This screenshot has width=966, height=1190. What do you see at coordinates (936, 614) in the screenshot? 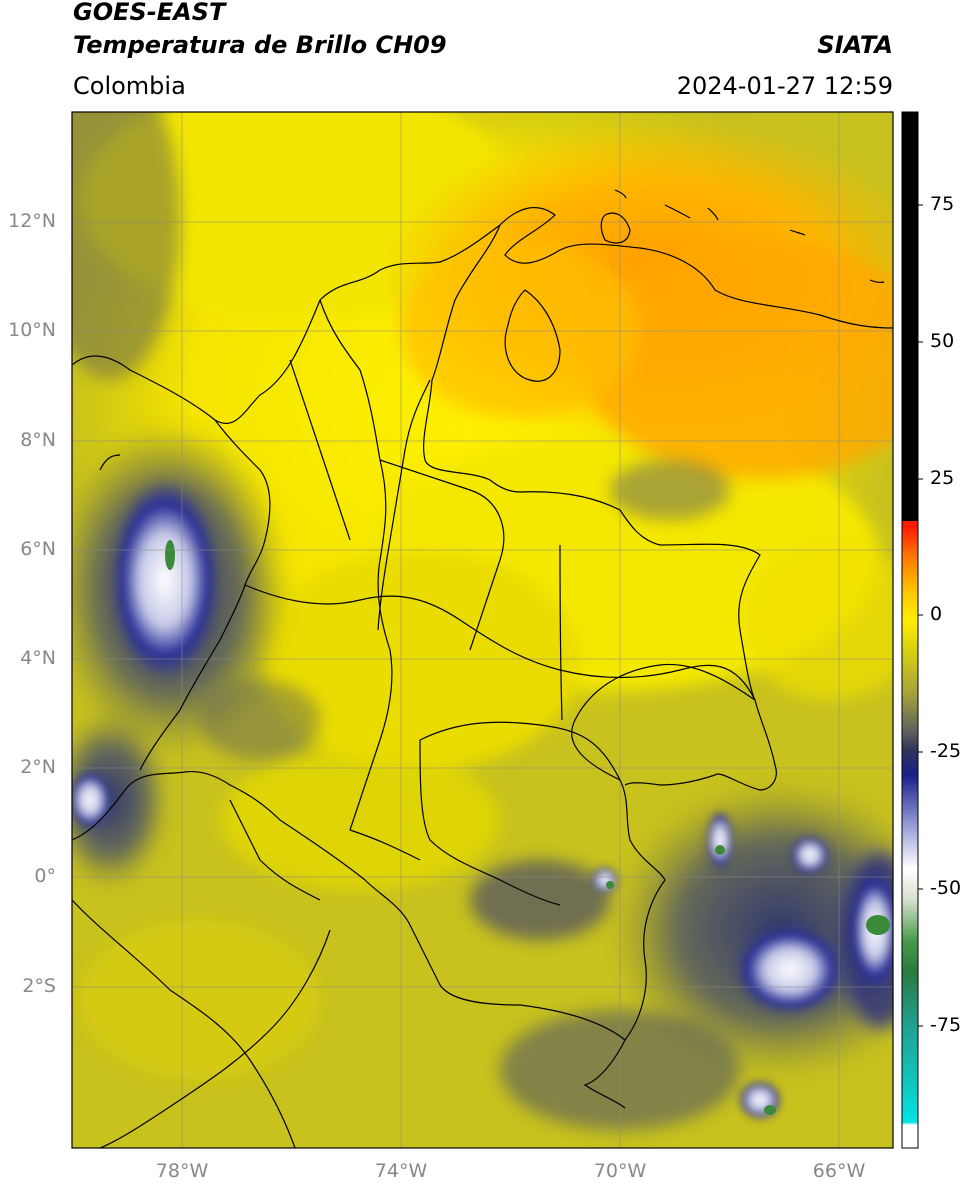
I see `colorbar-tick-label: 0` at bounding box center [936, 614].